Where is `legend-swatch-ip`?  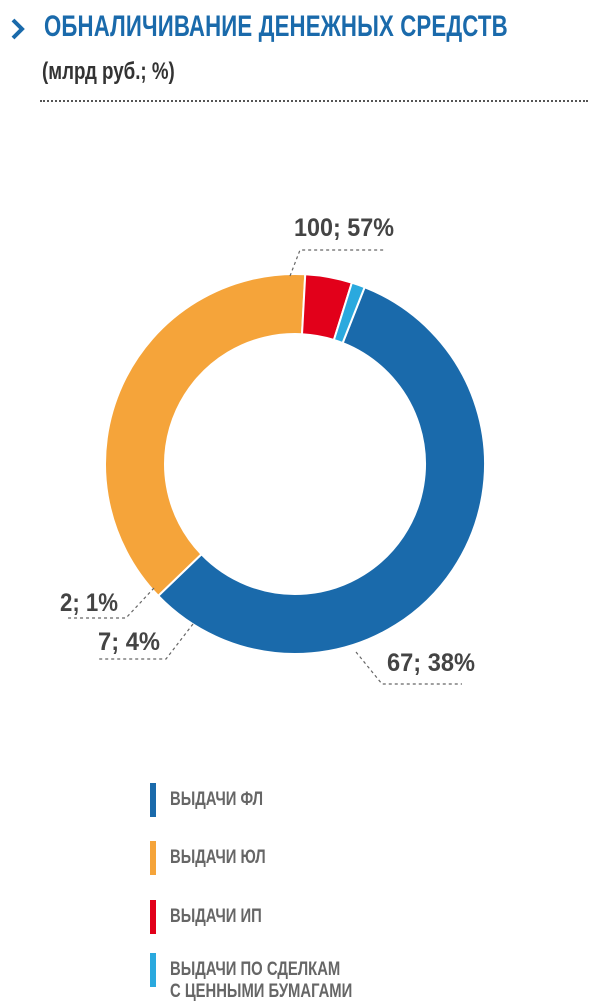 legend-swatch-ip is located at coordinates (153, 917).